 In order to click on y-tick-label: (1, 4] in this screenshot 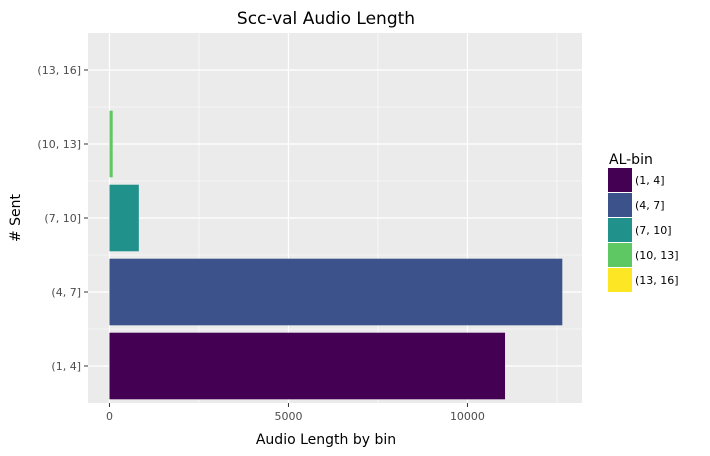, I will do `click(66, 366)`.